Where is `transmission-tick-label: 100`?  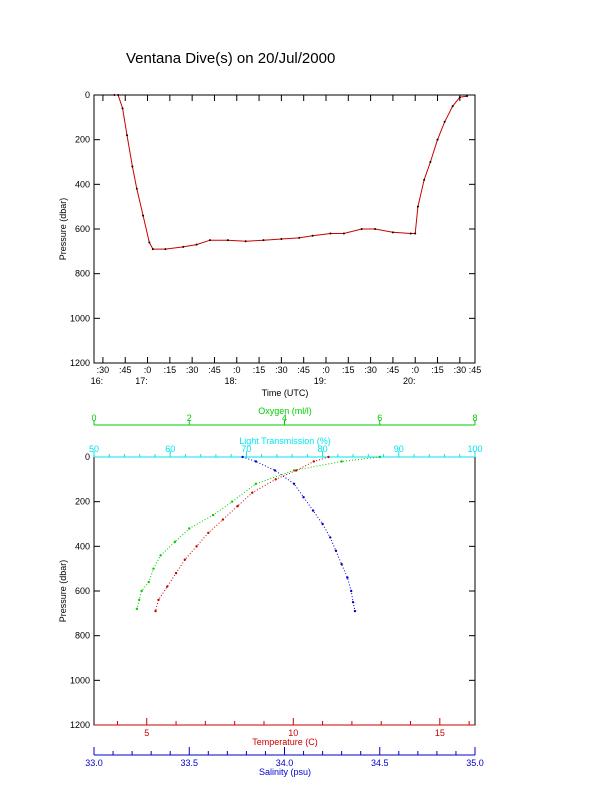
transmission-tick-label: 100 is located at coordinates (474, 449).